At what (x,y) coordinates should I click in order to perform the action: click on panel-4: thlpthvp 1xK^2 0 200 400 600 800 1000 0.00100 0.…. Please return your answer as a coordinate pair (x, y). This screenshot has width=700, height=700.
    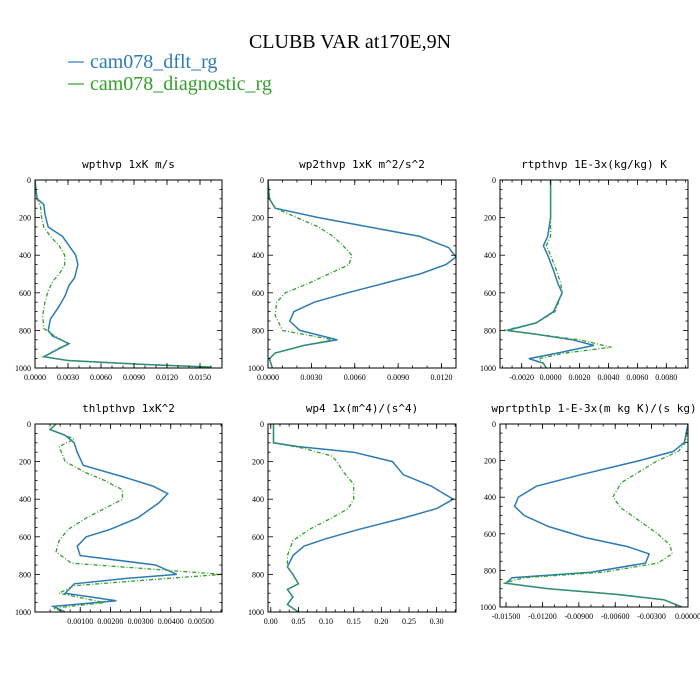
    Looking at the image, I should click on (119, 514).